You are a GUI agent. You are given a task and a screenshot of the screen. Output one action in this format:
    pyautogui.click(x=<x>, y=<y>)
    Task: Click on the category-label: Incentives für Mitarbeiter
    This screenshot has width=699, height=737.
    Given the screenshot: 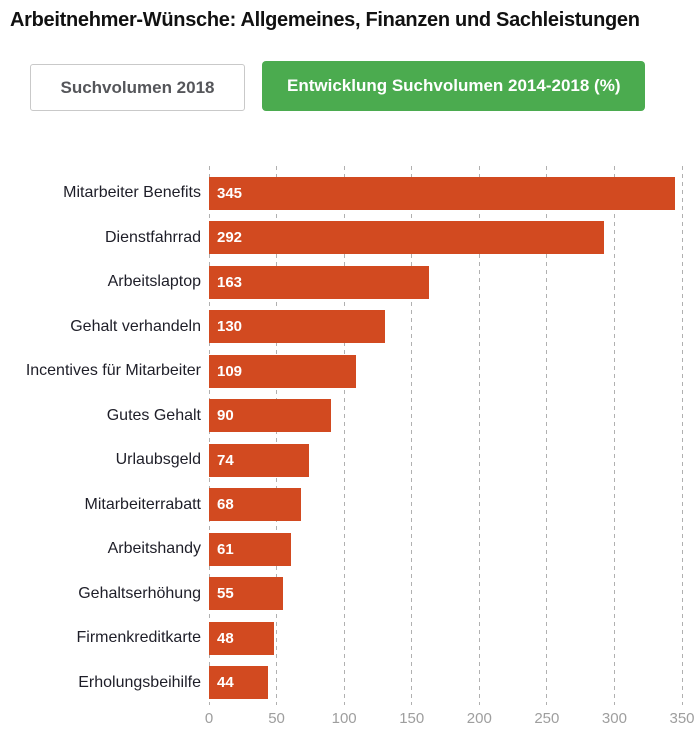 What is the action you would take?
    pyautogui.click(x=113, y=371)
    